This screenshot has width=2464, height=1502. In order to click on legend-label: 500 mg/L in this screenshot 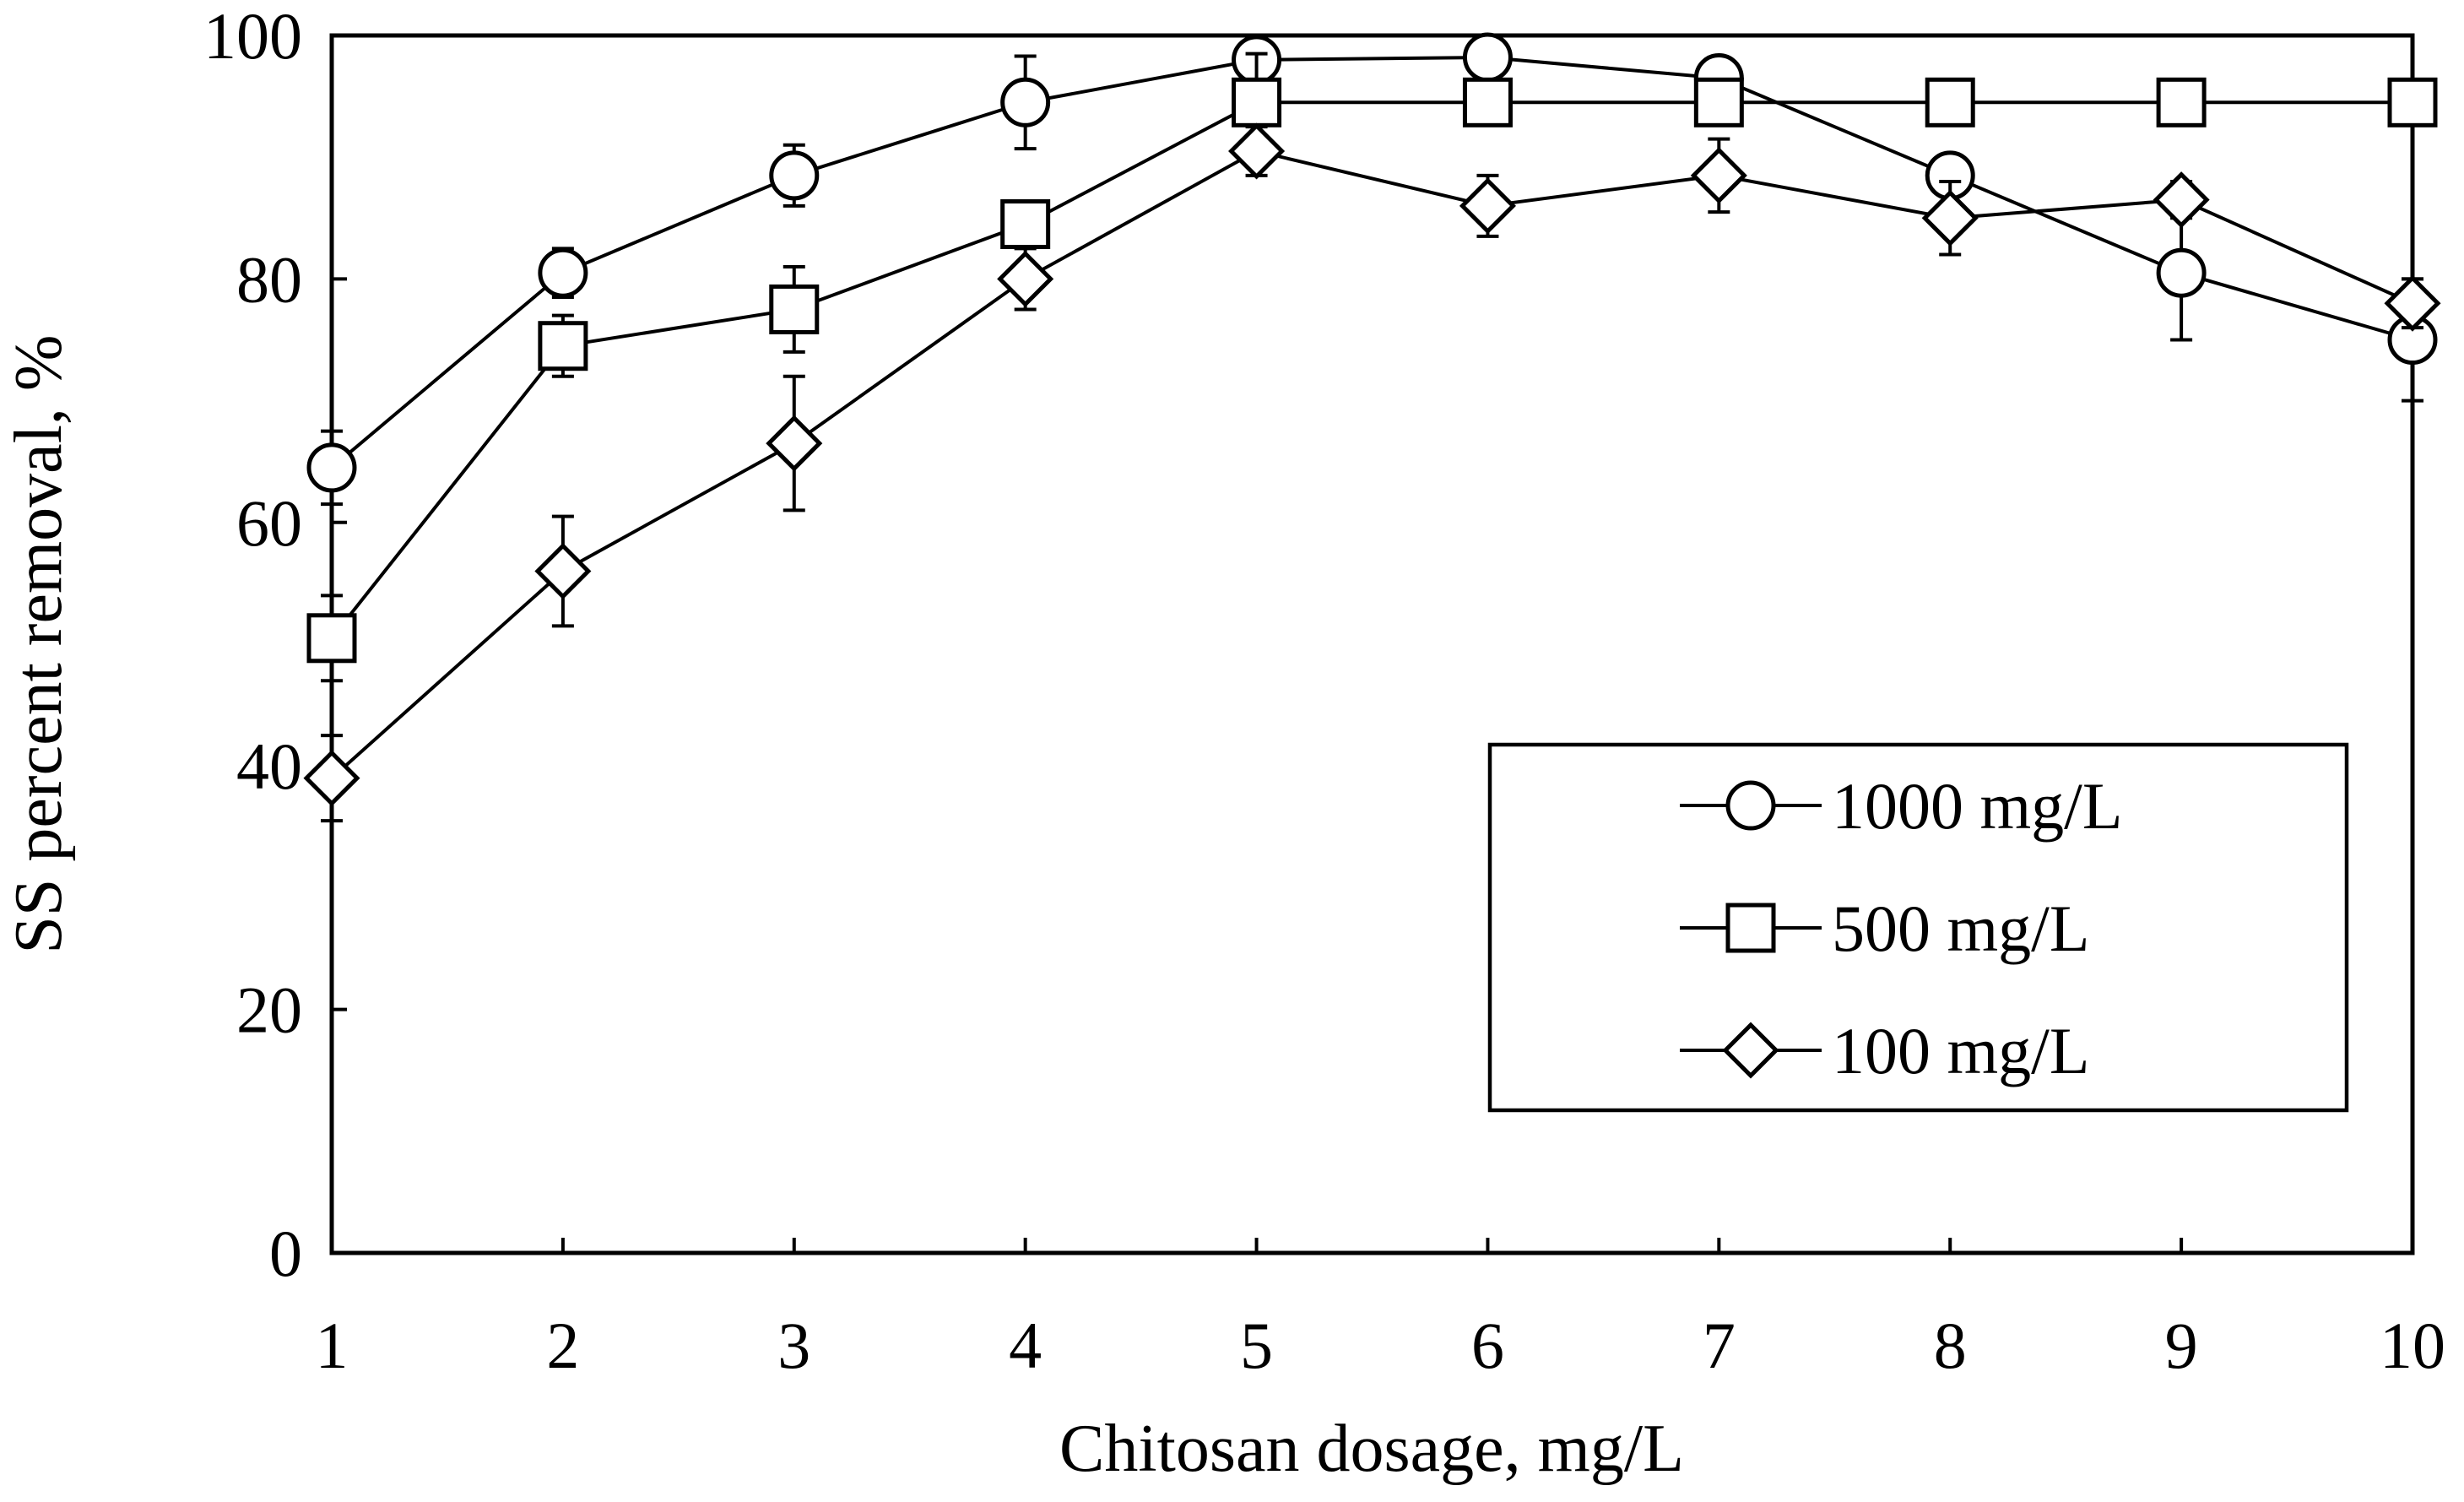, I will do `click(1961, 928)`.